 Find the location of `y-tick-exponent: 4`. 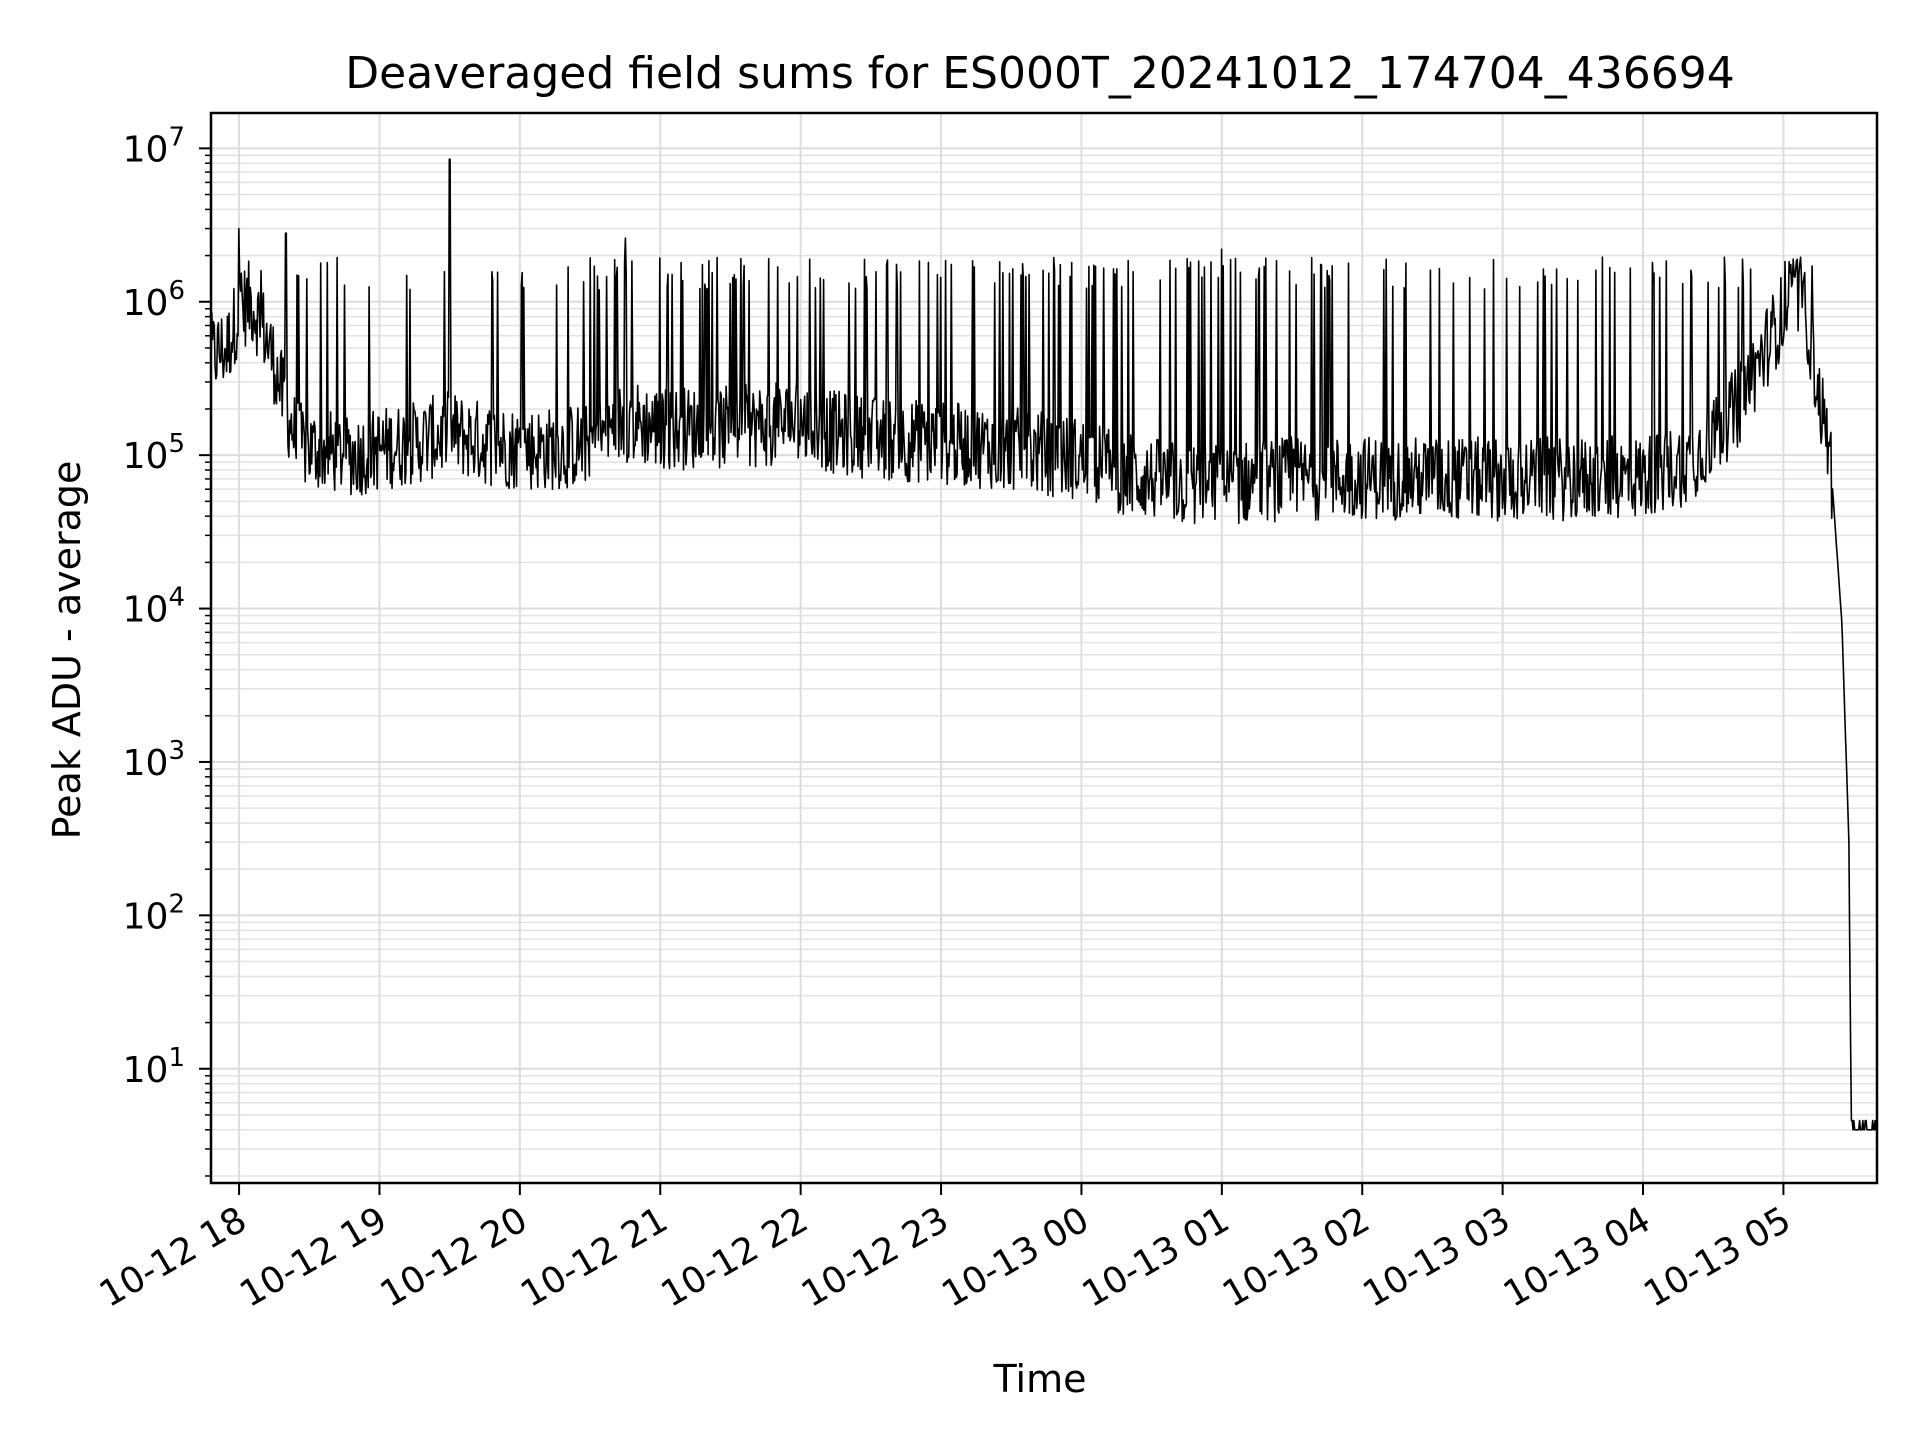

y-tick-exponent: 4 is located at coordinates (176, 598).